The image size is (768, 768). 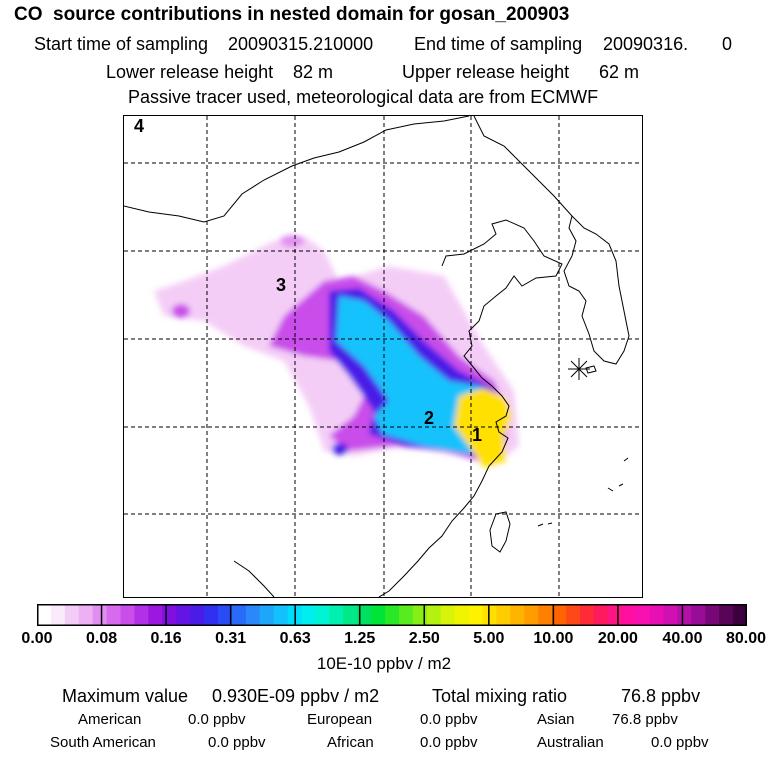 What do you see at coordinates (301, 44) in the screenshot?
I see `start-time-value: 20090315.210000` at bounding box center [301, 44].